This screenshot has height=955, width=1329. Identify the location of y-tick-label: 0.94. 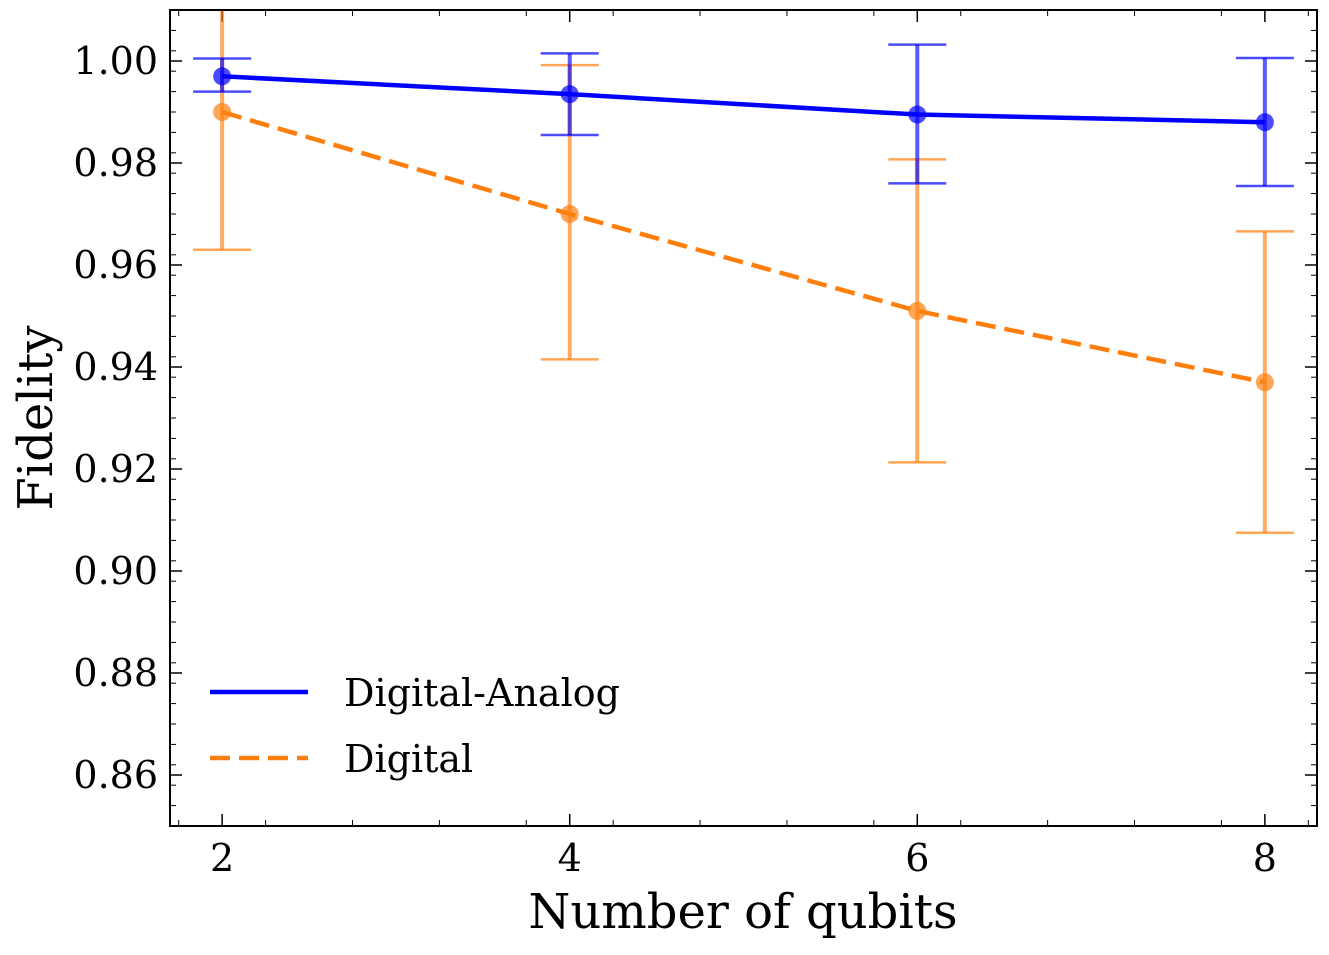
(115, 367).